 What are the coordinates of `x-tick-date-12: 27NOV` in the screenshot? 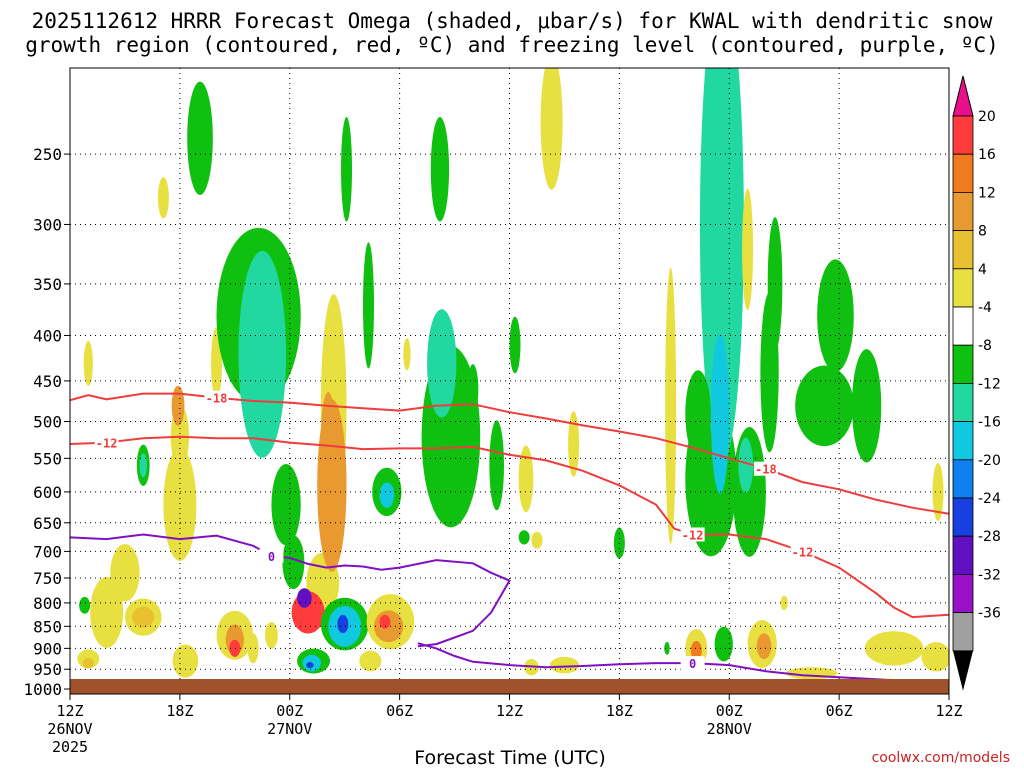 It's located at (289, 729).